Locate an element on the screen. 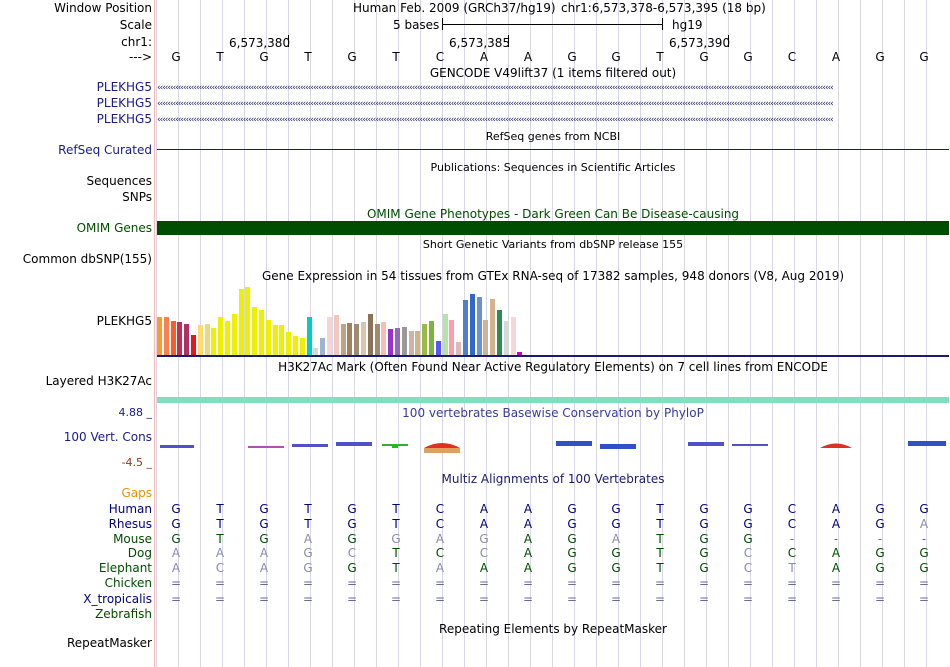 The height and width of the screenshot is (667, 950). omim-track-label: OMIM Genes is located at coordinates (114, 228).